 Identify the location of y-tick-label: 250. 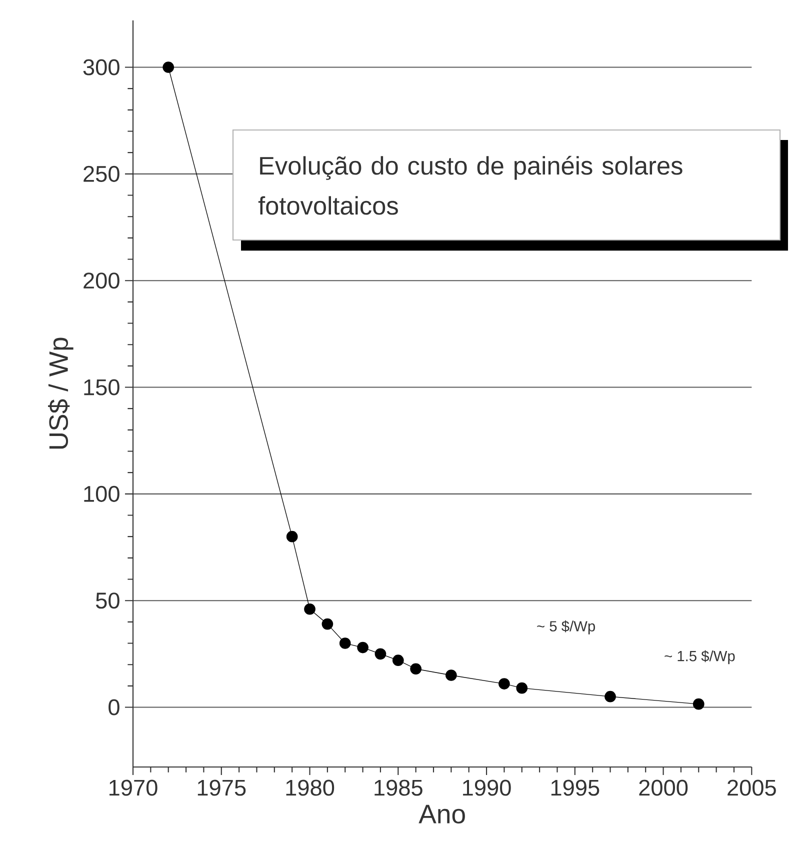
(102, 174).